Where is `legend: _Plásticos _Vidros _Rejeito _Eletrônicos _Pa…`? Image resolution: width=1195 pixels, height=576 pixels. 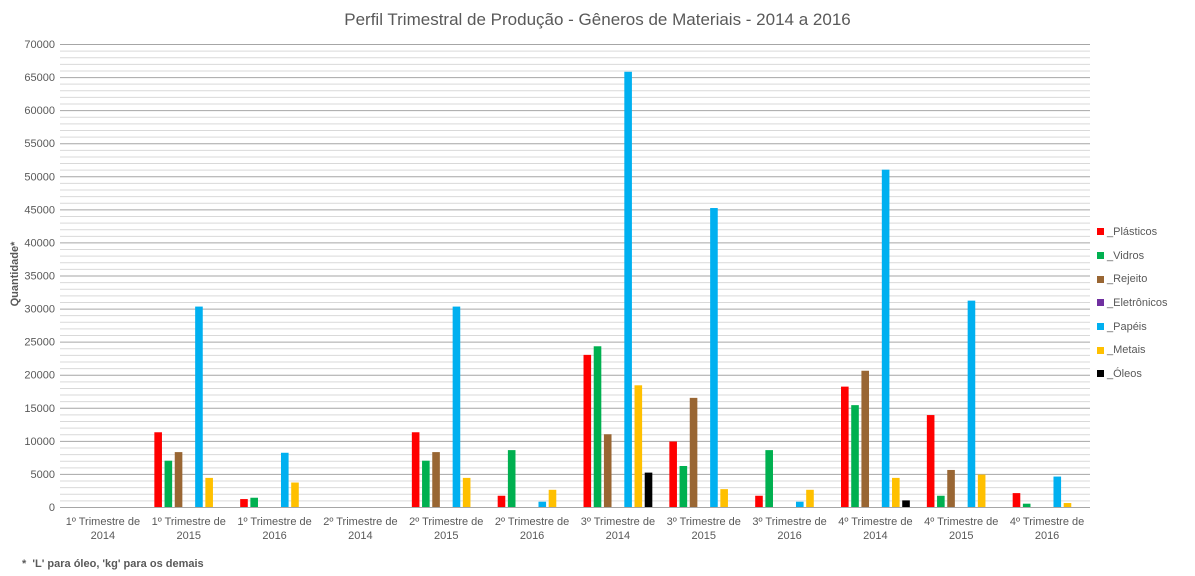 legend: _Plásticos _Vidros _Rejeito _Eletrônicos _Pa… is located at coordinates (1132, 303).